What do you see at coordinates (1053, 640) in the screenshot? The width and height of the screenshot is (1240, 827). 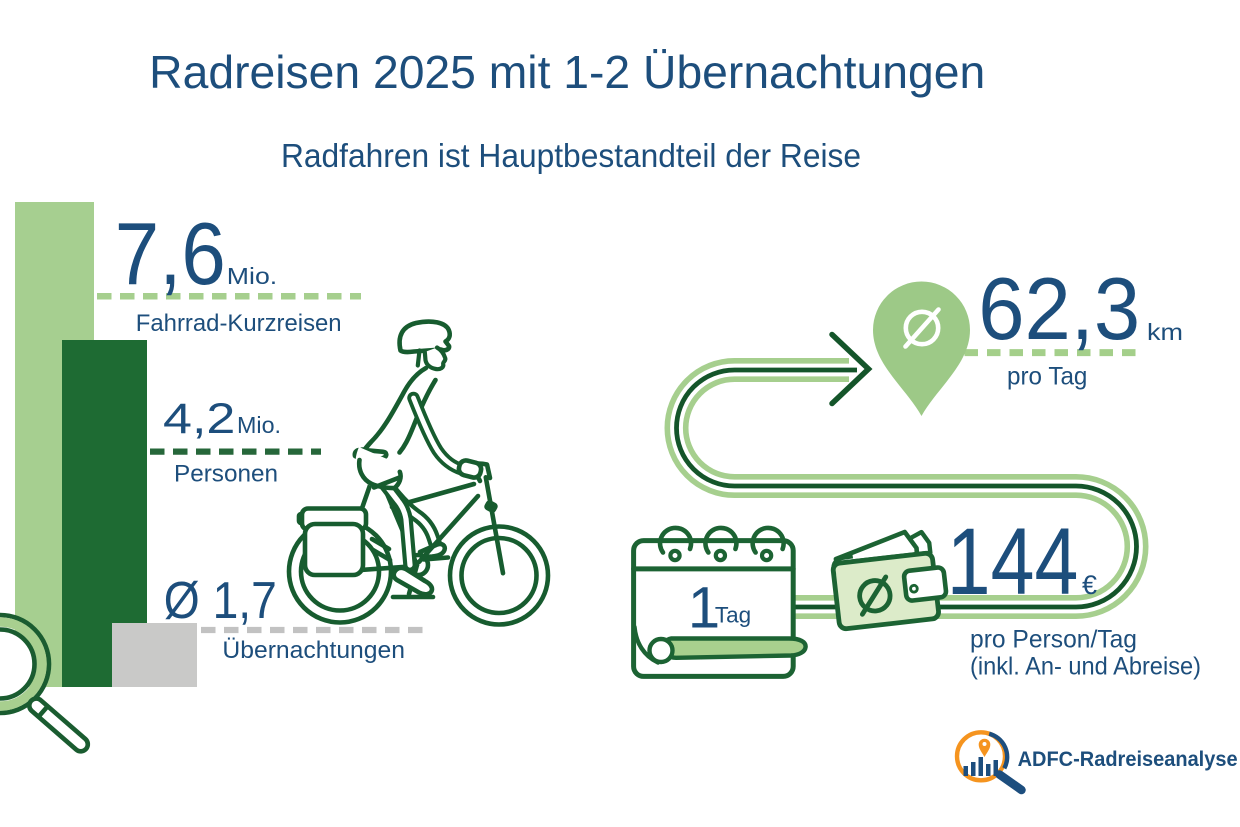 I see `svg-text: pro Person/Tag` at bounding box center [1053, 640].